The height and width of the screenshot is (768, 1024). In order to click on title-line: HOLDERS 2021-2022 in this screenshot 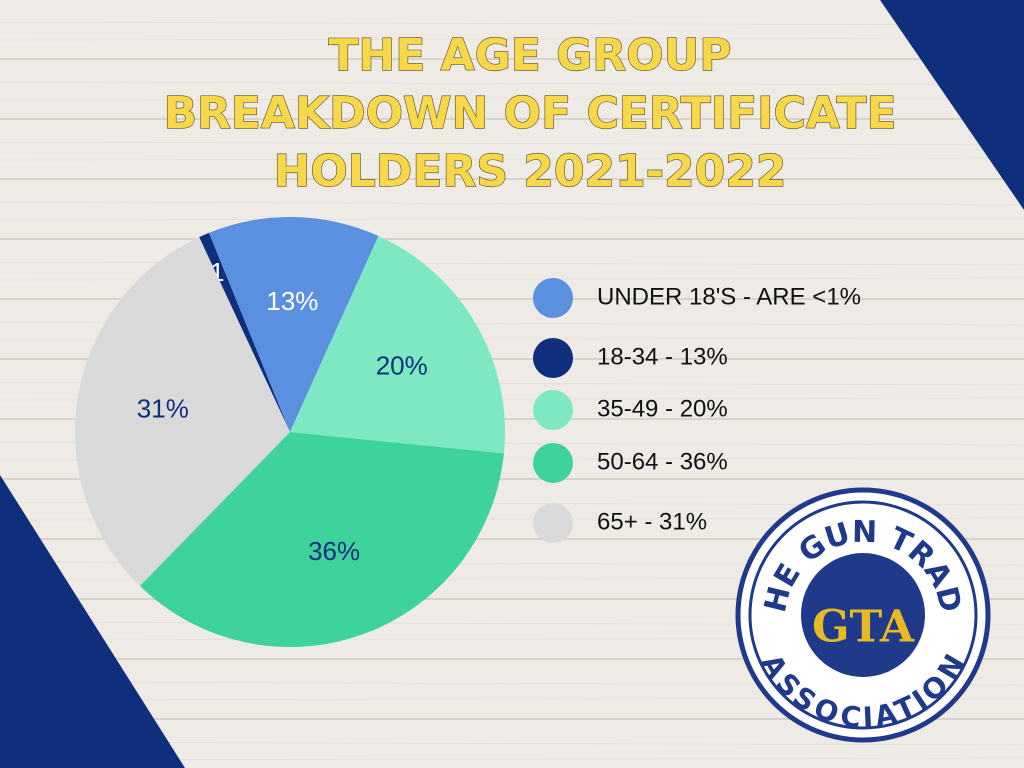, I will do `click(530, 171)`.